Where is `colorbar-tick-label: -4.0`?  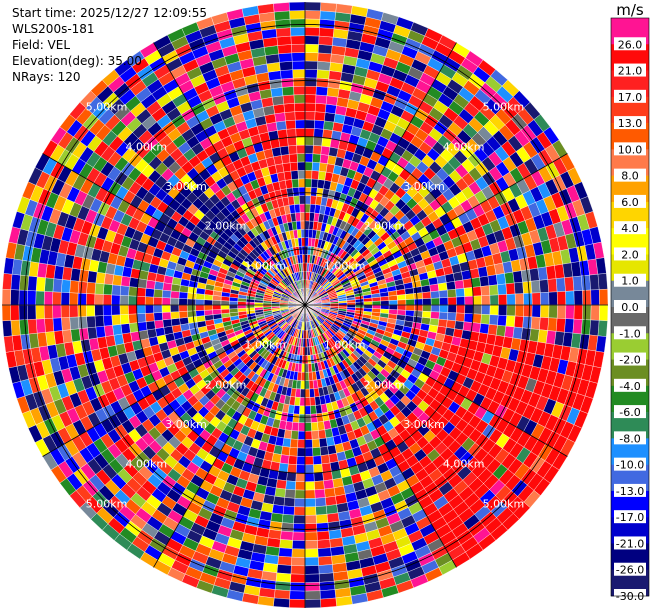
colorbar-tick-label: -4.0 is located at coordinates (629, 386).